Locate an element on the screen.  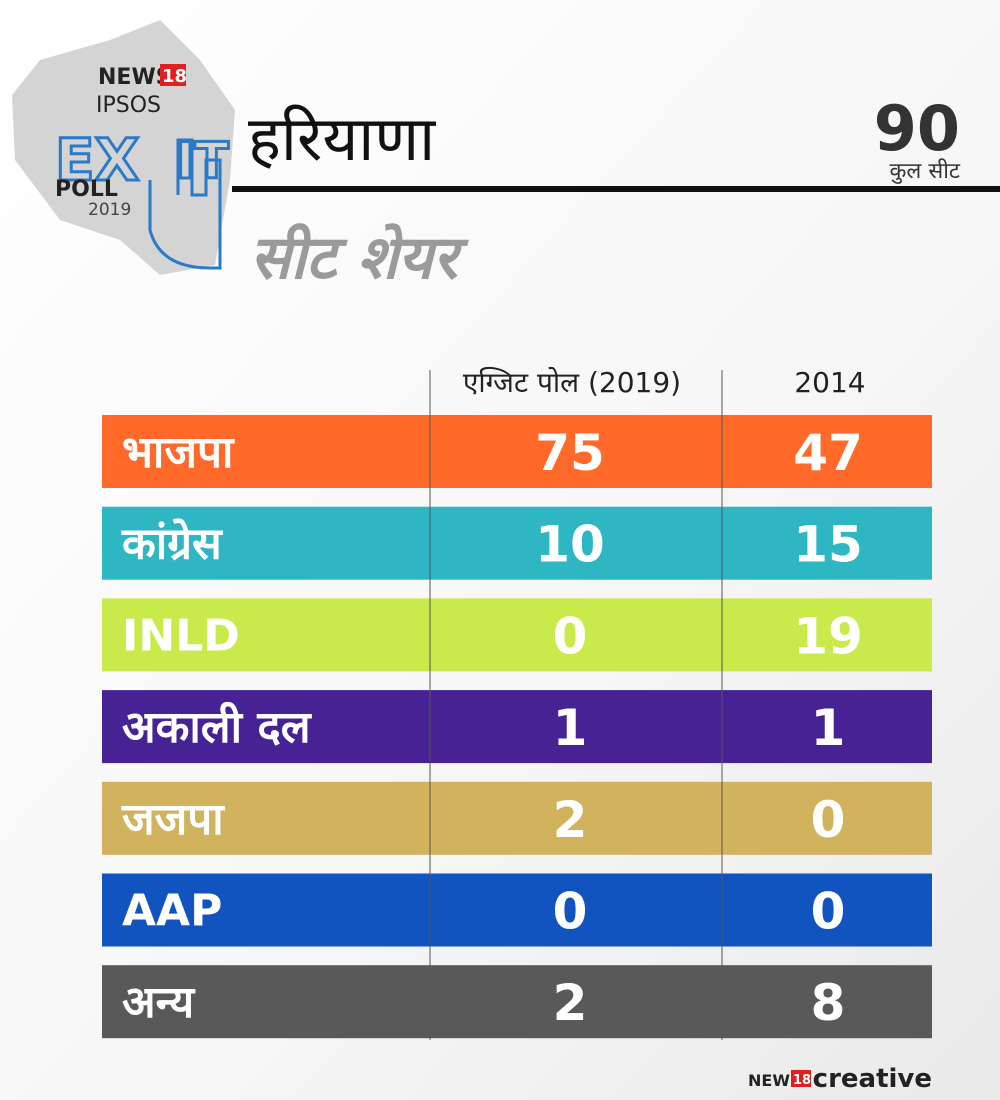
seat-count: 47 is located at coordinates (828, 453).